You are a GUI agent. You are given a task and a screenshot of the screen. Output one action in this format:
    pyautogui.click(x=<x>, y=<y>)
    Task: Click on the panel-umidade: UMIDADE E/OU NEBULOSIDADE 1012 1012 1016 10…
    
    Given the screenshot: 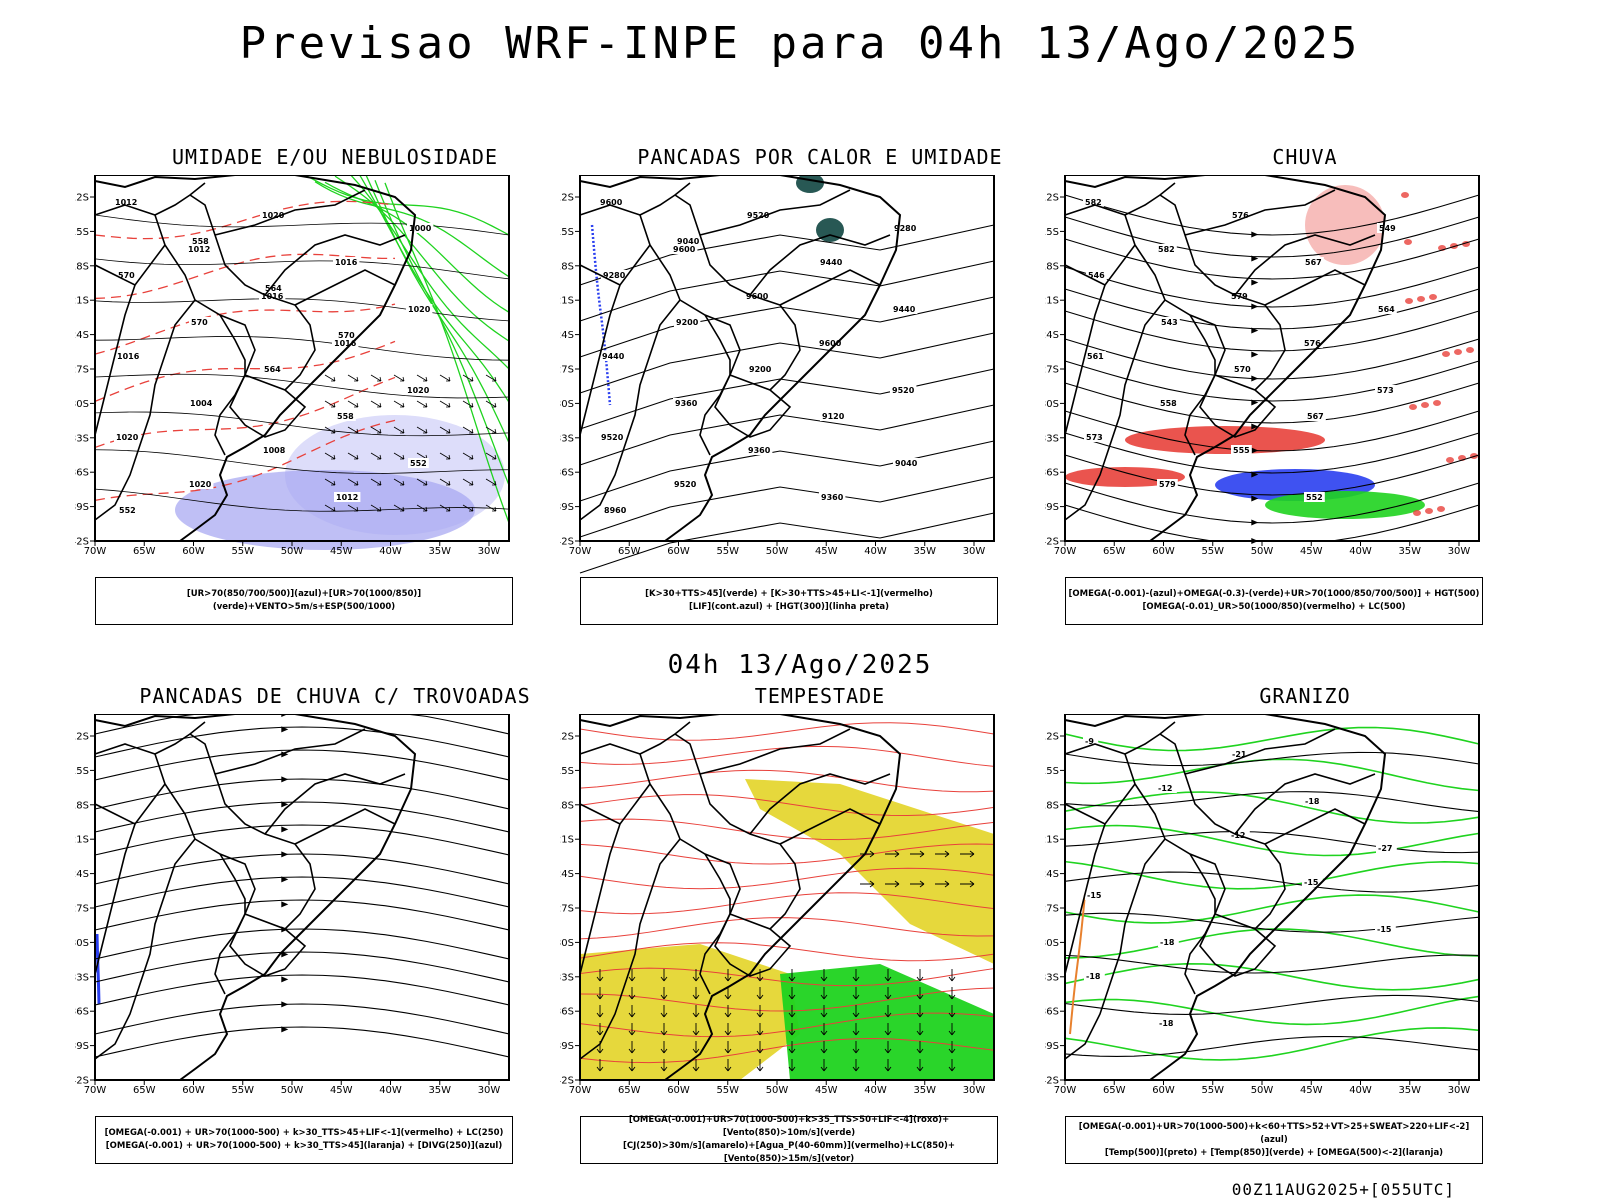 What is the action you would take?
    pyautogui.click(x=325, y=390)
    